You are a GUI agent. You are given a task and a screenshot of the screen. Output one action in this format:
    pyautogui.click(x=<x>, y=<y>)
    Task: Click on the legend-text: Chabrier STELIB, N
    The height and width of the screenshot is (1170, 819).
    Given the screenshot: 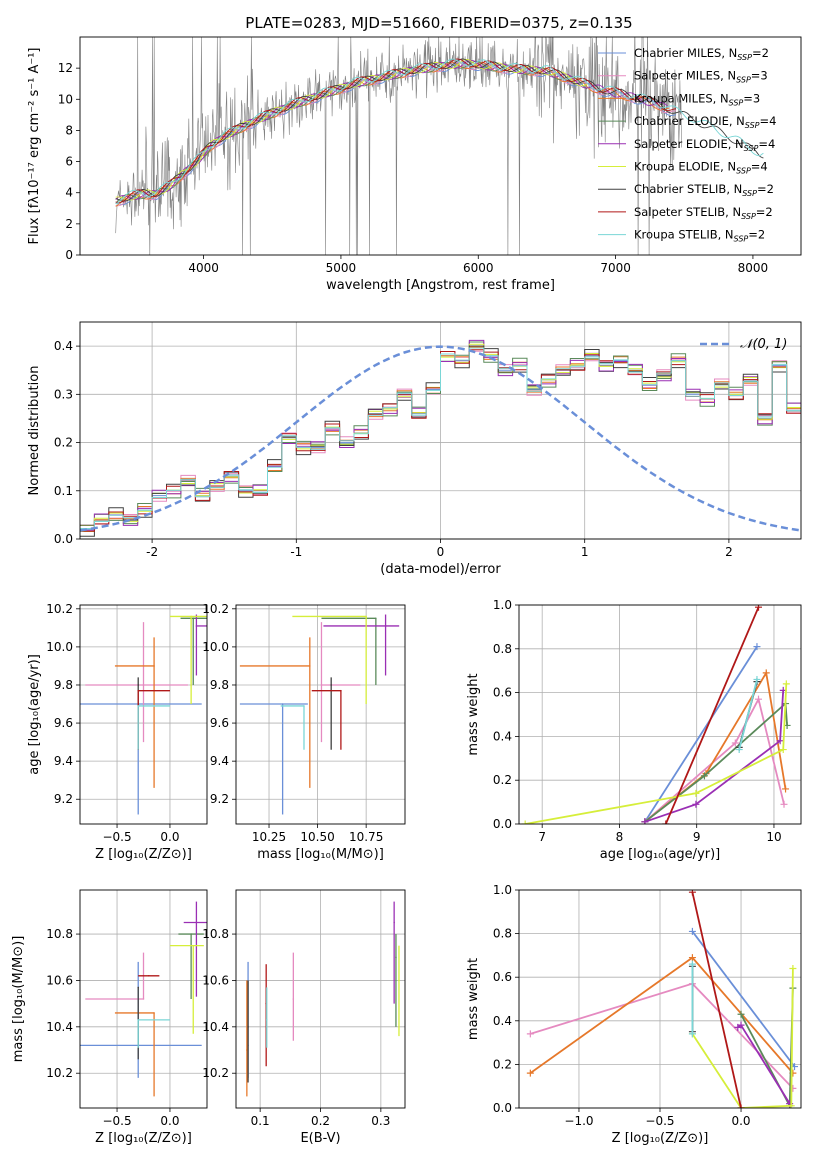 What is the action you would take?
    pyautogui.click(x=688, y=189)
    